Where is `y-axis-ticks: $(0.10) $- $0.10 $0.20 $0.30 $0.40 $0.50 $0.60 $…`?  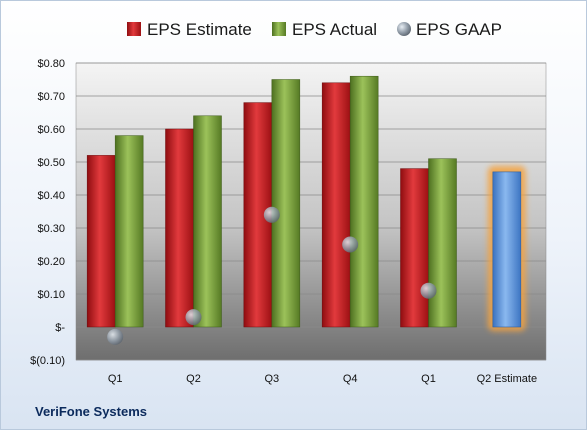
y-axis-ticks: $(0.10) $- $0.10 $0.20 $0.30 $0.40 $0.50 $0.60 $… is located at coordinates (47, 212).